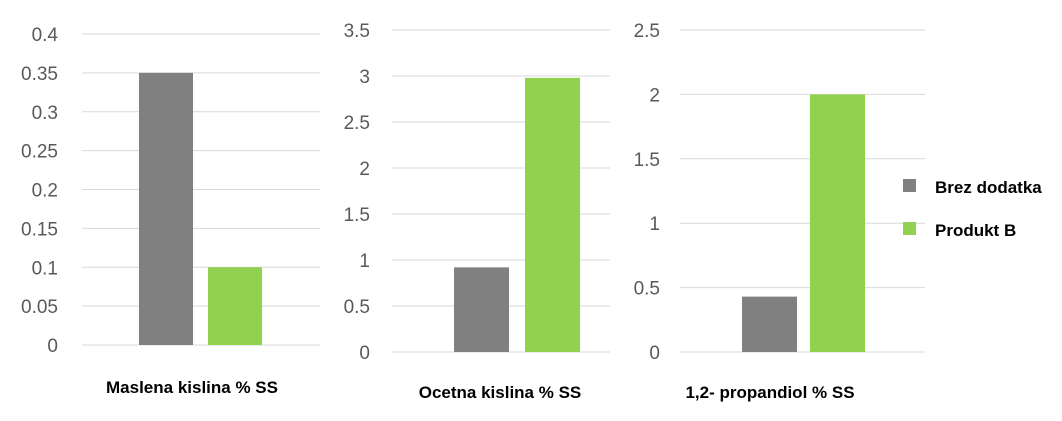 The height and width of the screenshot is (421, 1062). What do you see at coordinates (45, 113) in the screenshot?
I see `y-tick-label: 0.3` at bounding box center [45, 113].